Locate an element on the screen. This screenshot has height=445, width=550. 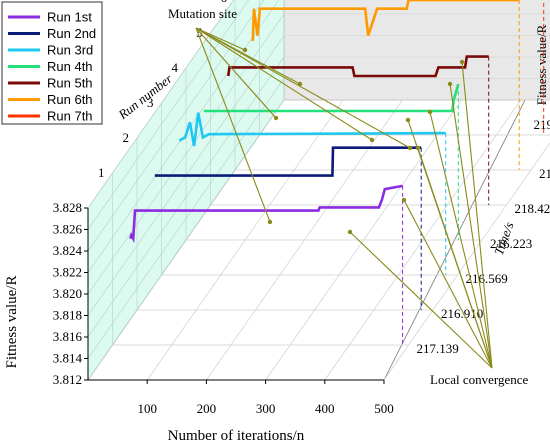
legend-box is located at coordinates (52, 63).